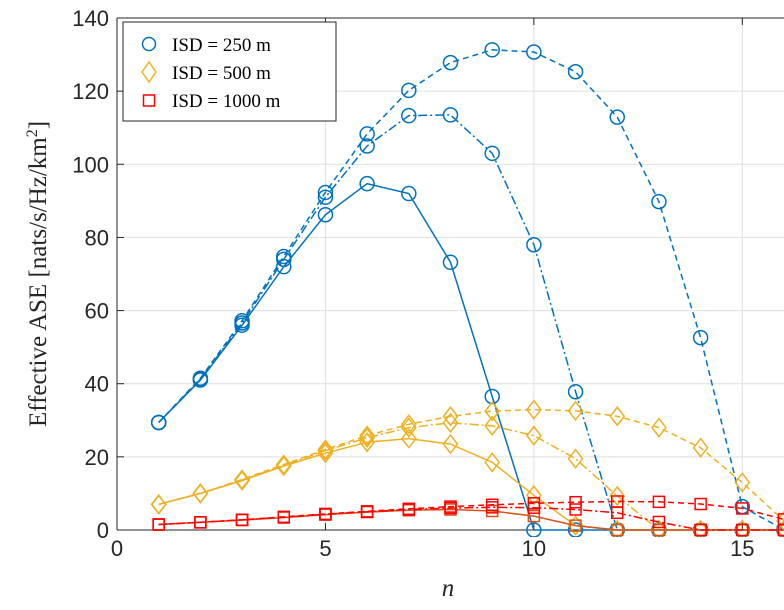 This screenshot has width=784, height=610. Describe the element at coordinates (90, 164) in the screenshot. I see `y-tick-label: 100` at that location.